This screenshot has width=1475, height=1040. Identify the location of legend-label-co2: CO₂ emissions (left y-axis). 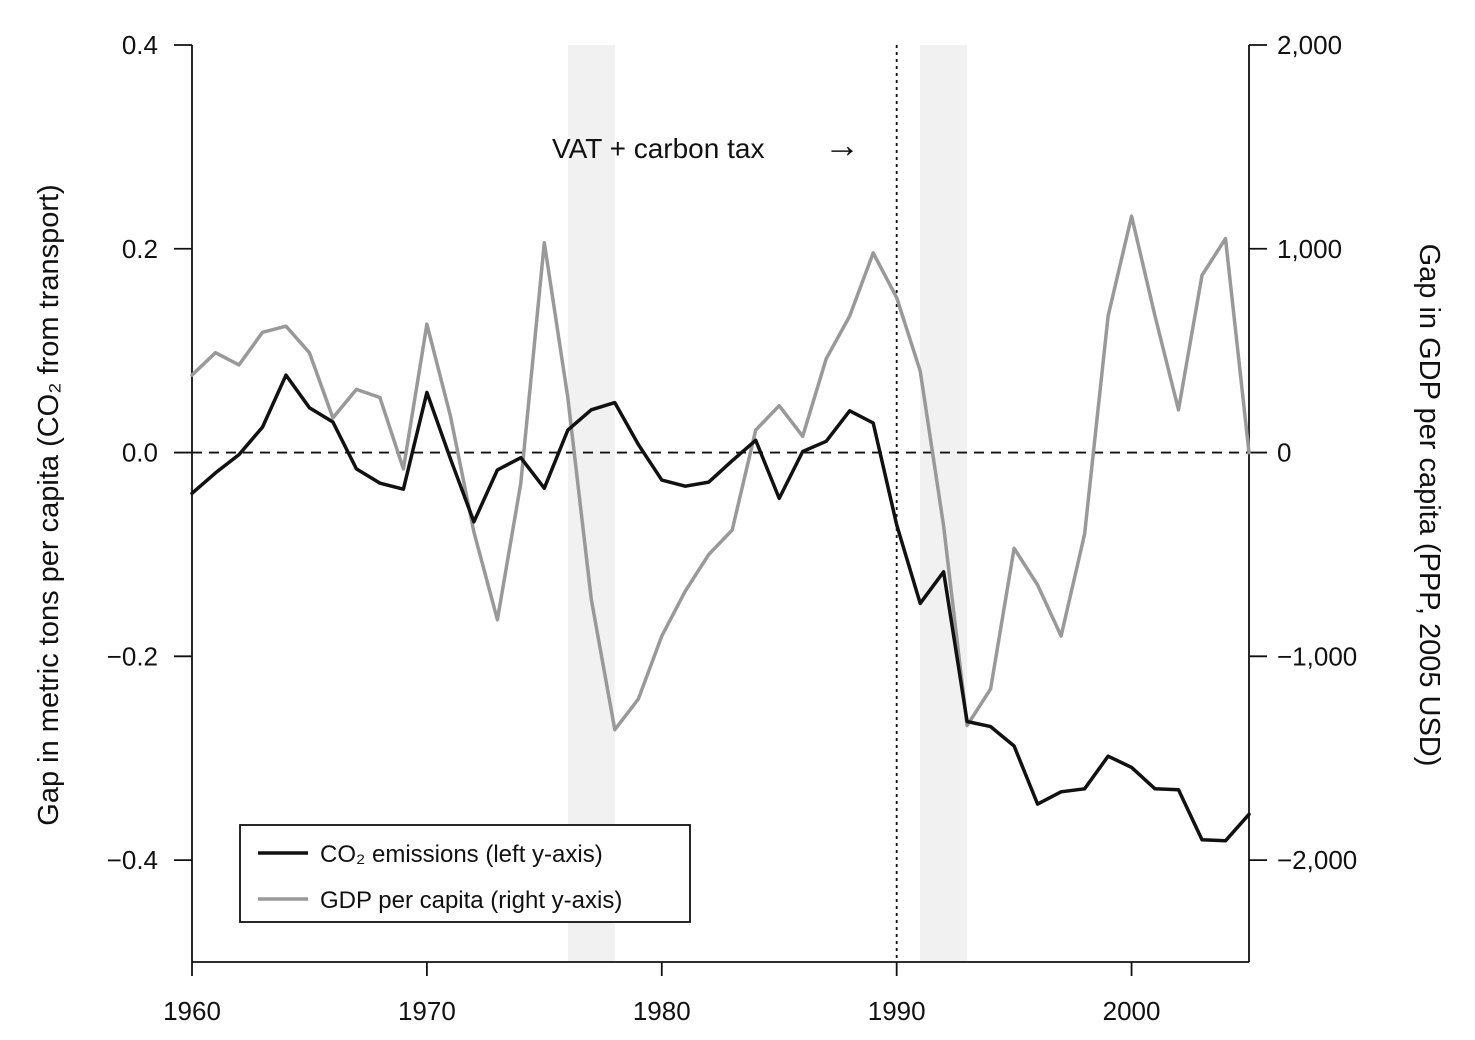
(461, 854).